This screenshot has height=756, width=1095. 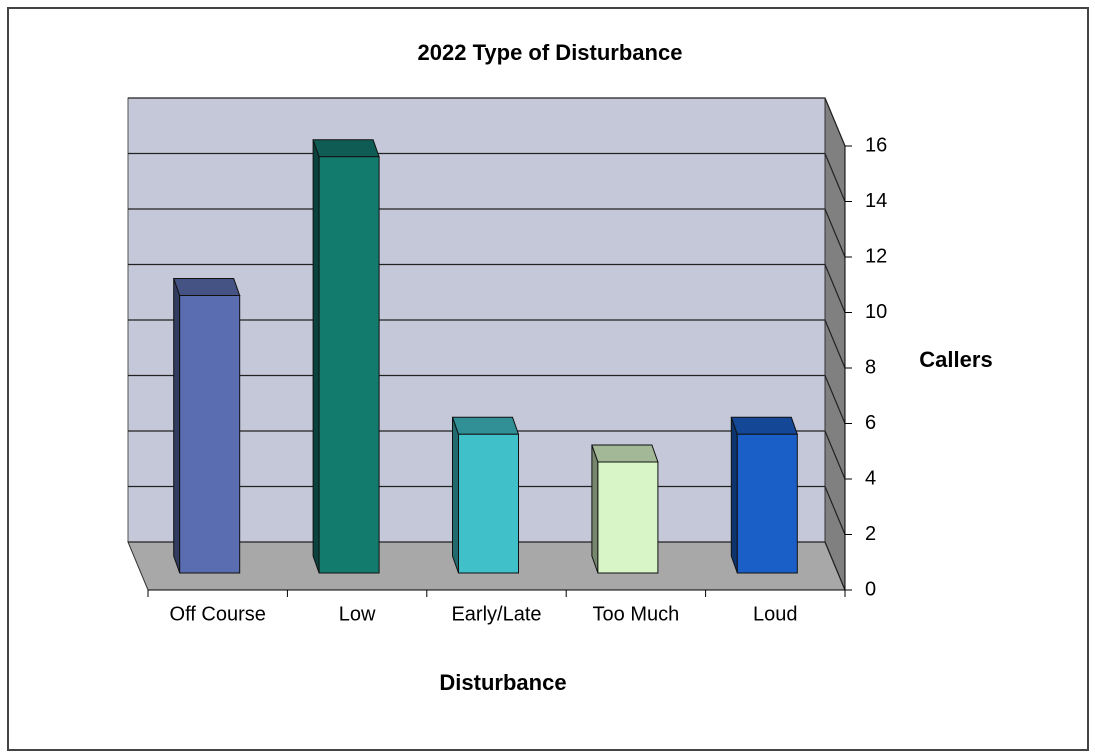 I want to click on x-tick-label: Too Much, so click(x=636, y=614).